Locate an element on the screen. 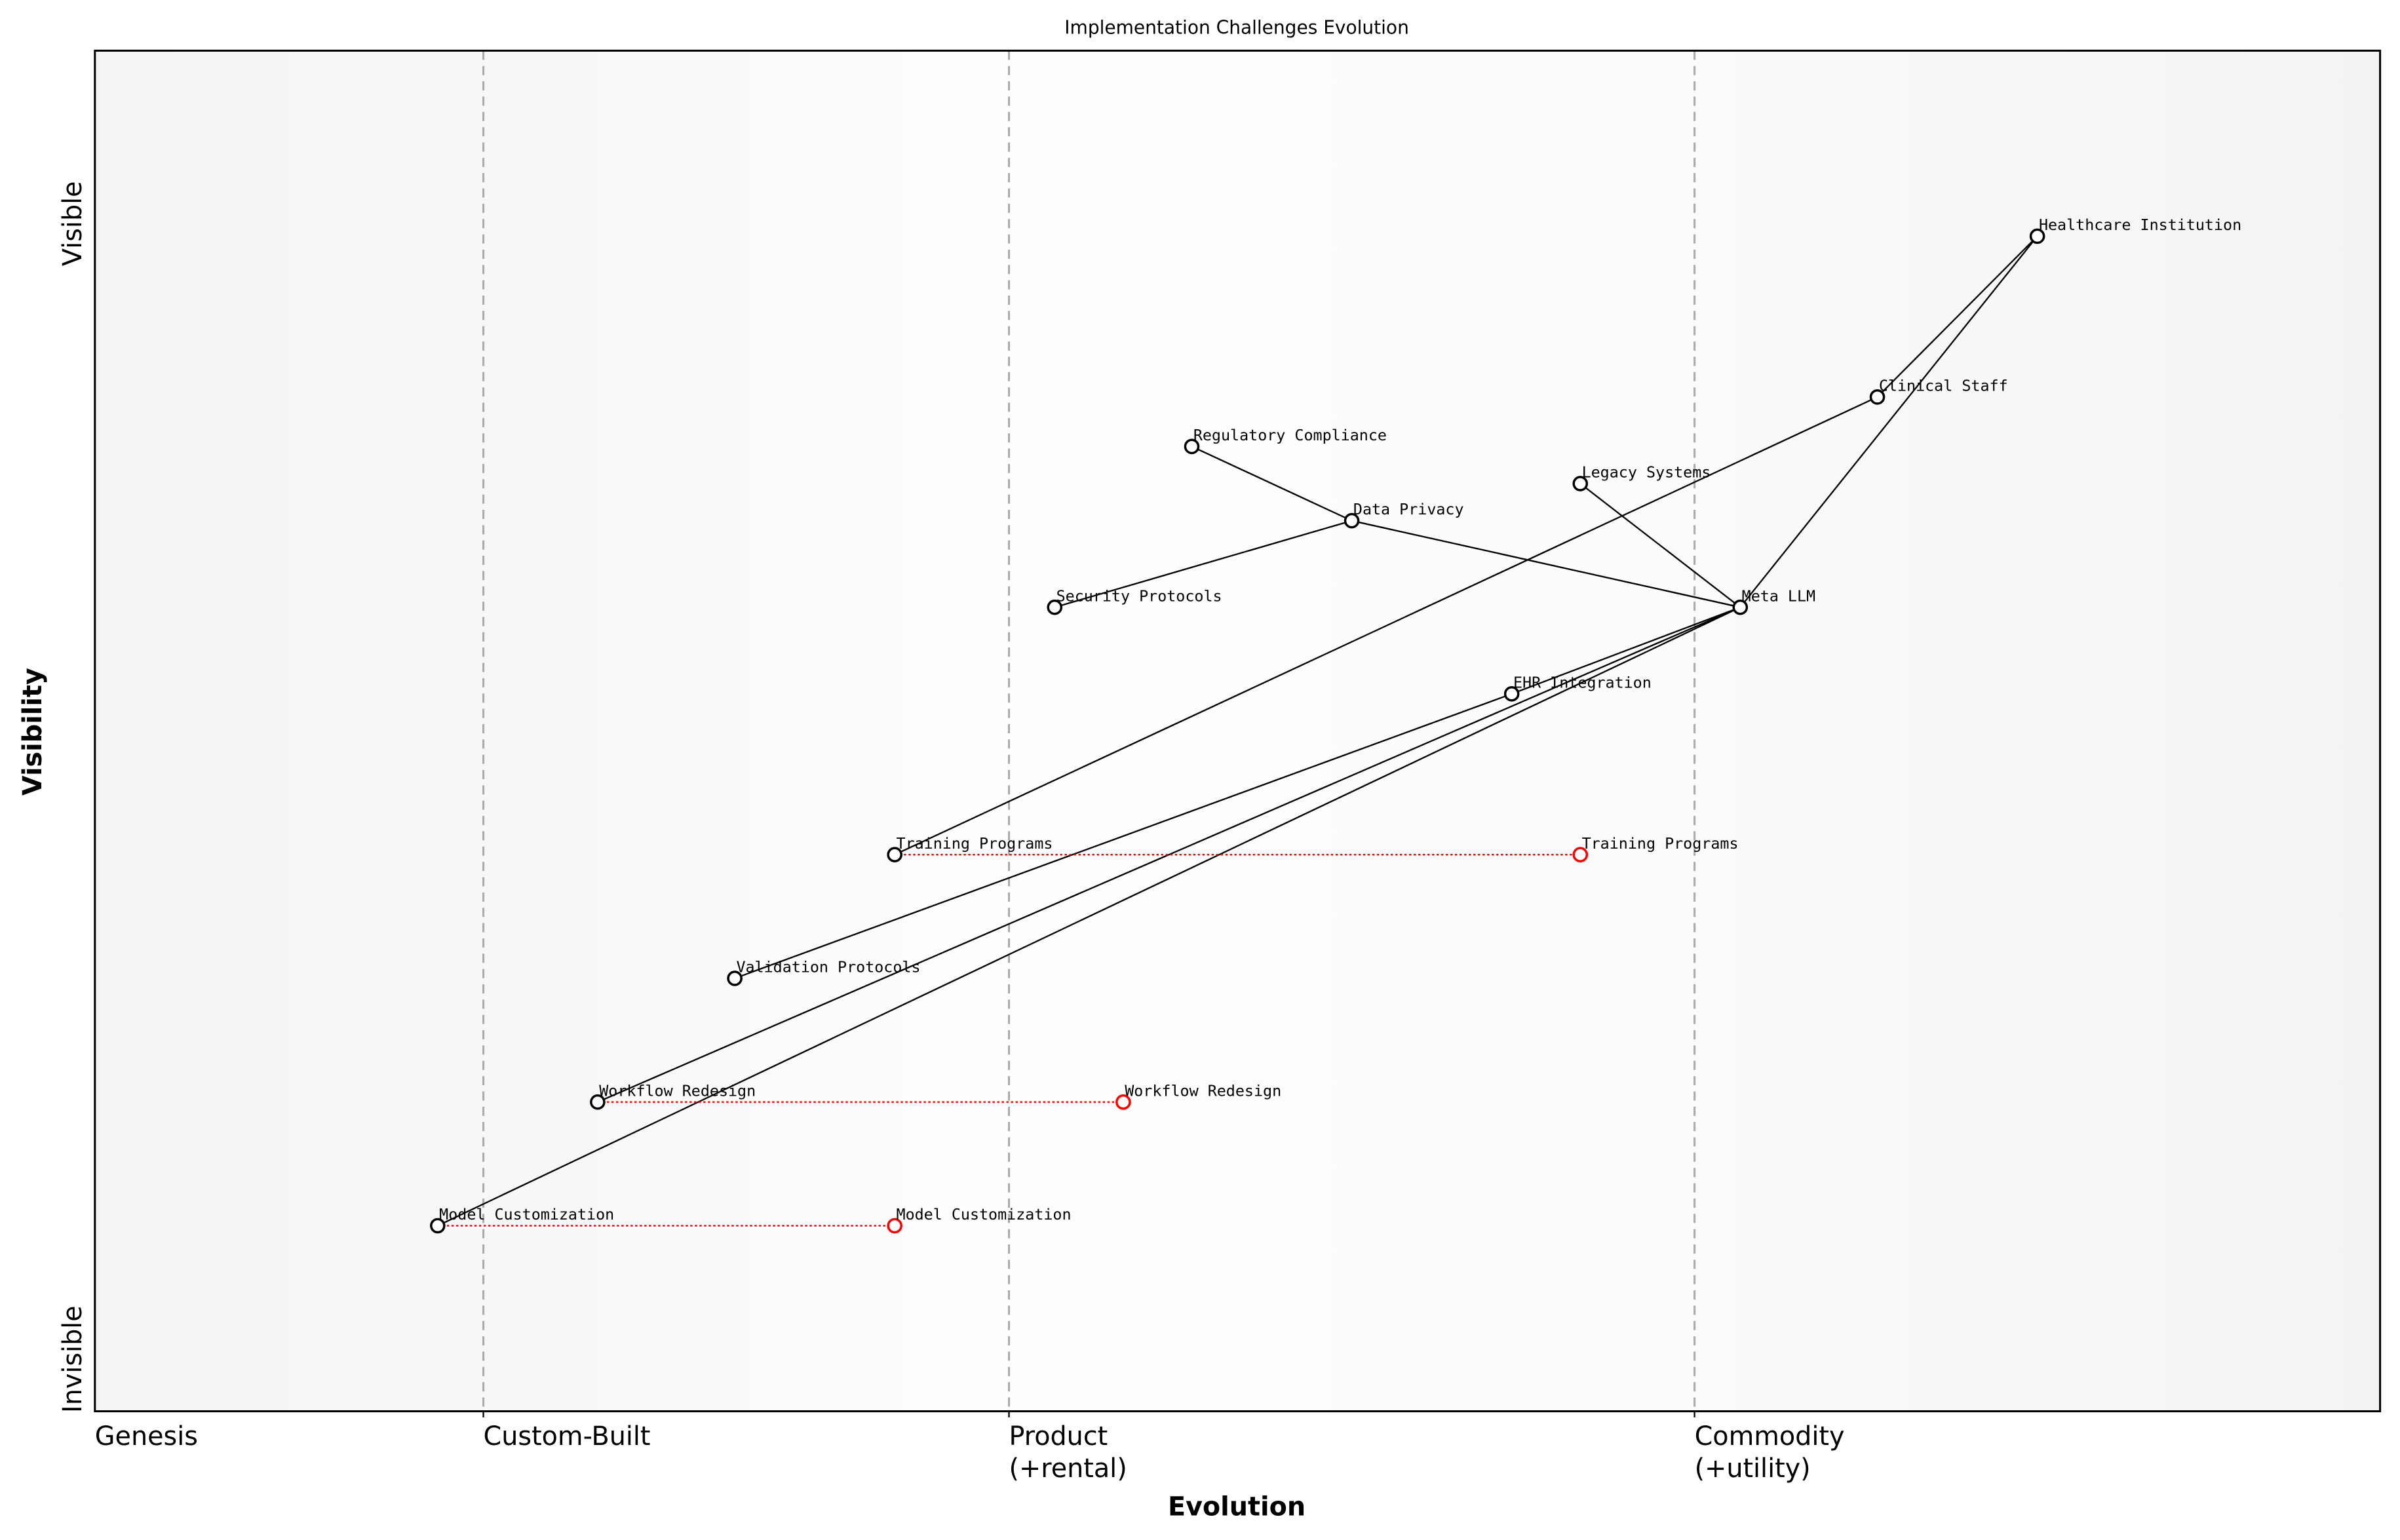 This screenshot has width=2400, height=1540. component-label: Security Protocols is located at coordinates (1139, 596).